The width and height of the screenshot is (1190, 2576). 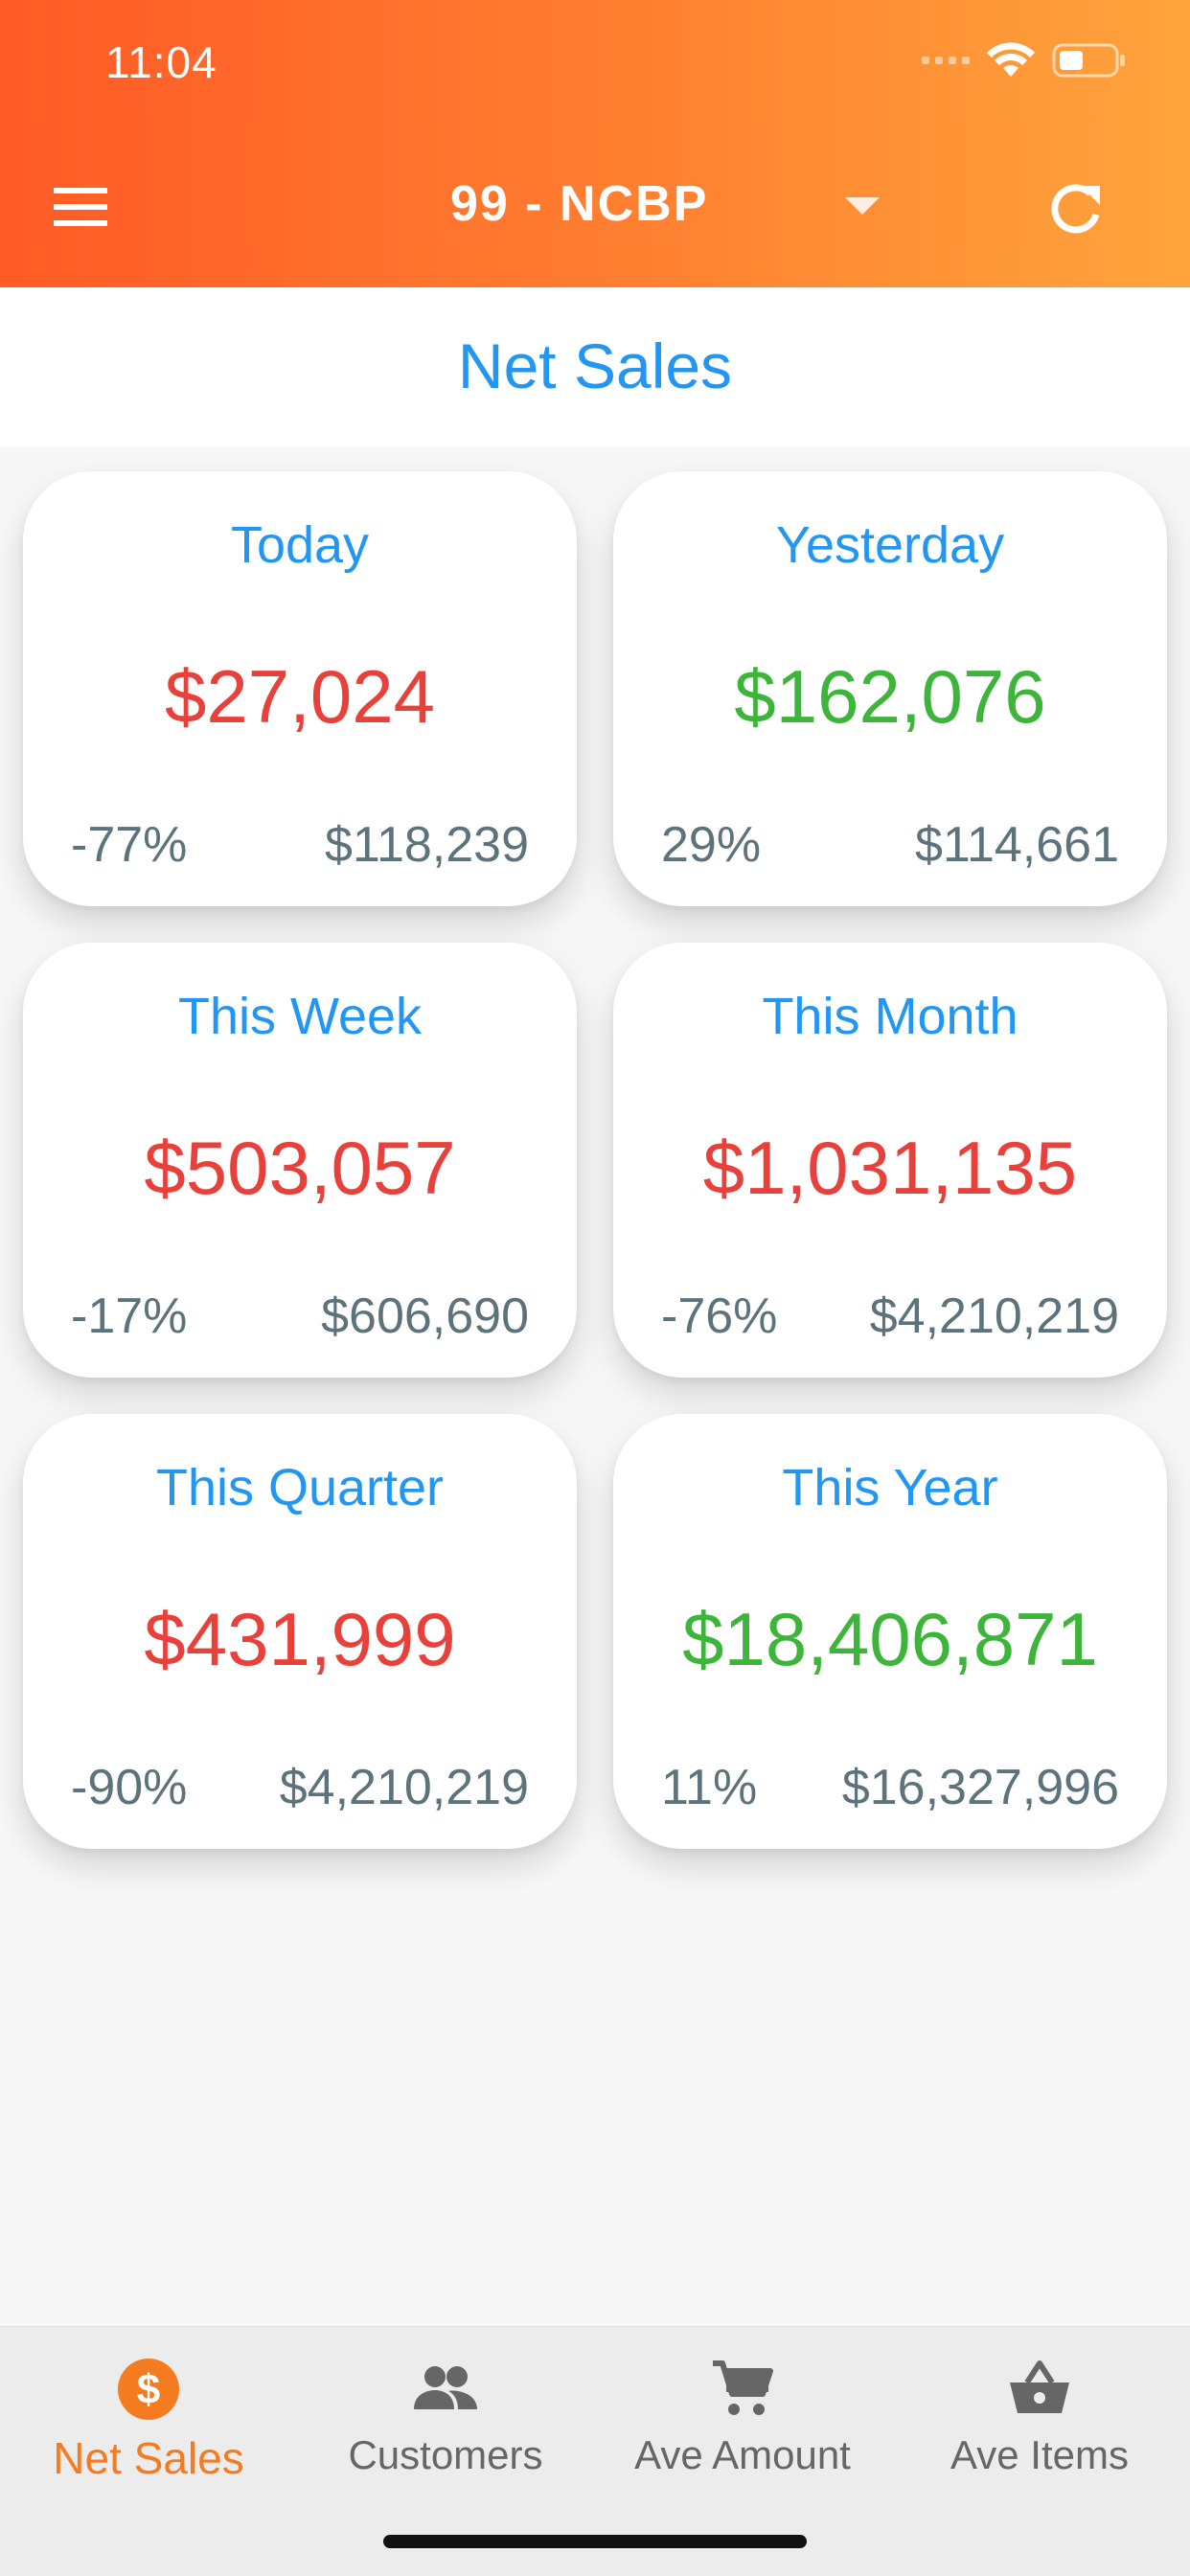 I want to click on sales-card-this-year: This Year $18,406,871 11% $16,327,996, so click(x=890, y=1631).